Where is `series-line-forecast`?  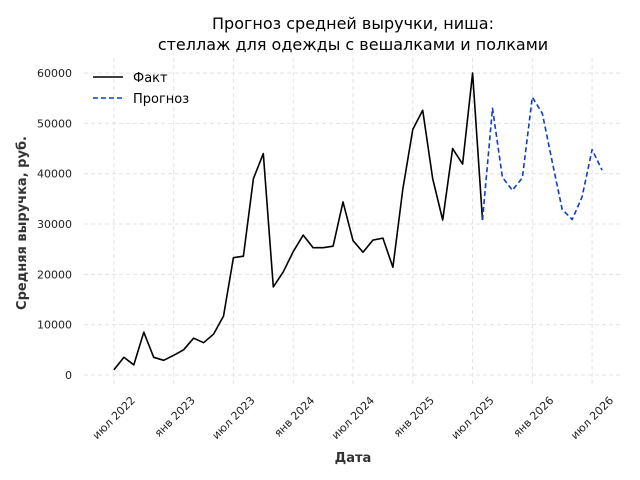
series-line-forecast is located at coordinates (542, 158).